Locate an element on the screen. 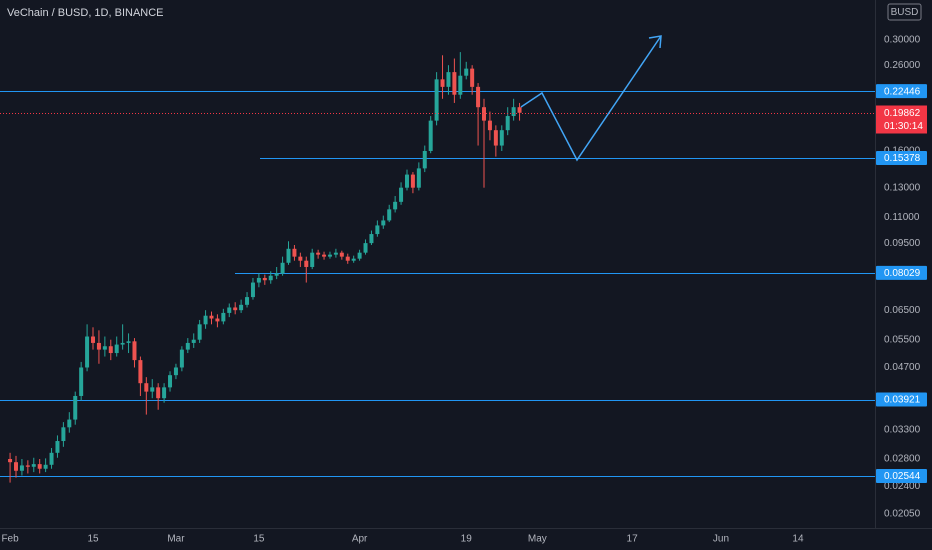 The height and width of the screenshot is (550, 932). x-tick-label: May is located at coordinates (537, 539).